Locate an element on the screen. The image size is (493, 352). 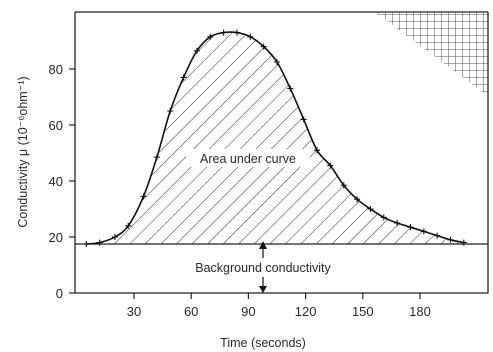
x-tick-label: 30 is located at coordinates (134, 311).